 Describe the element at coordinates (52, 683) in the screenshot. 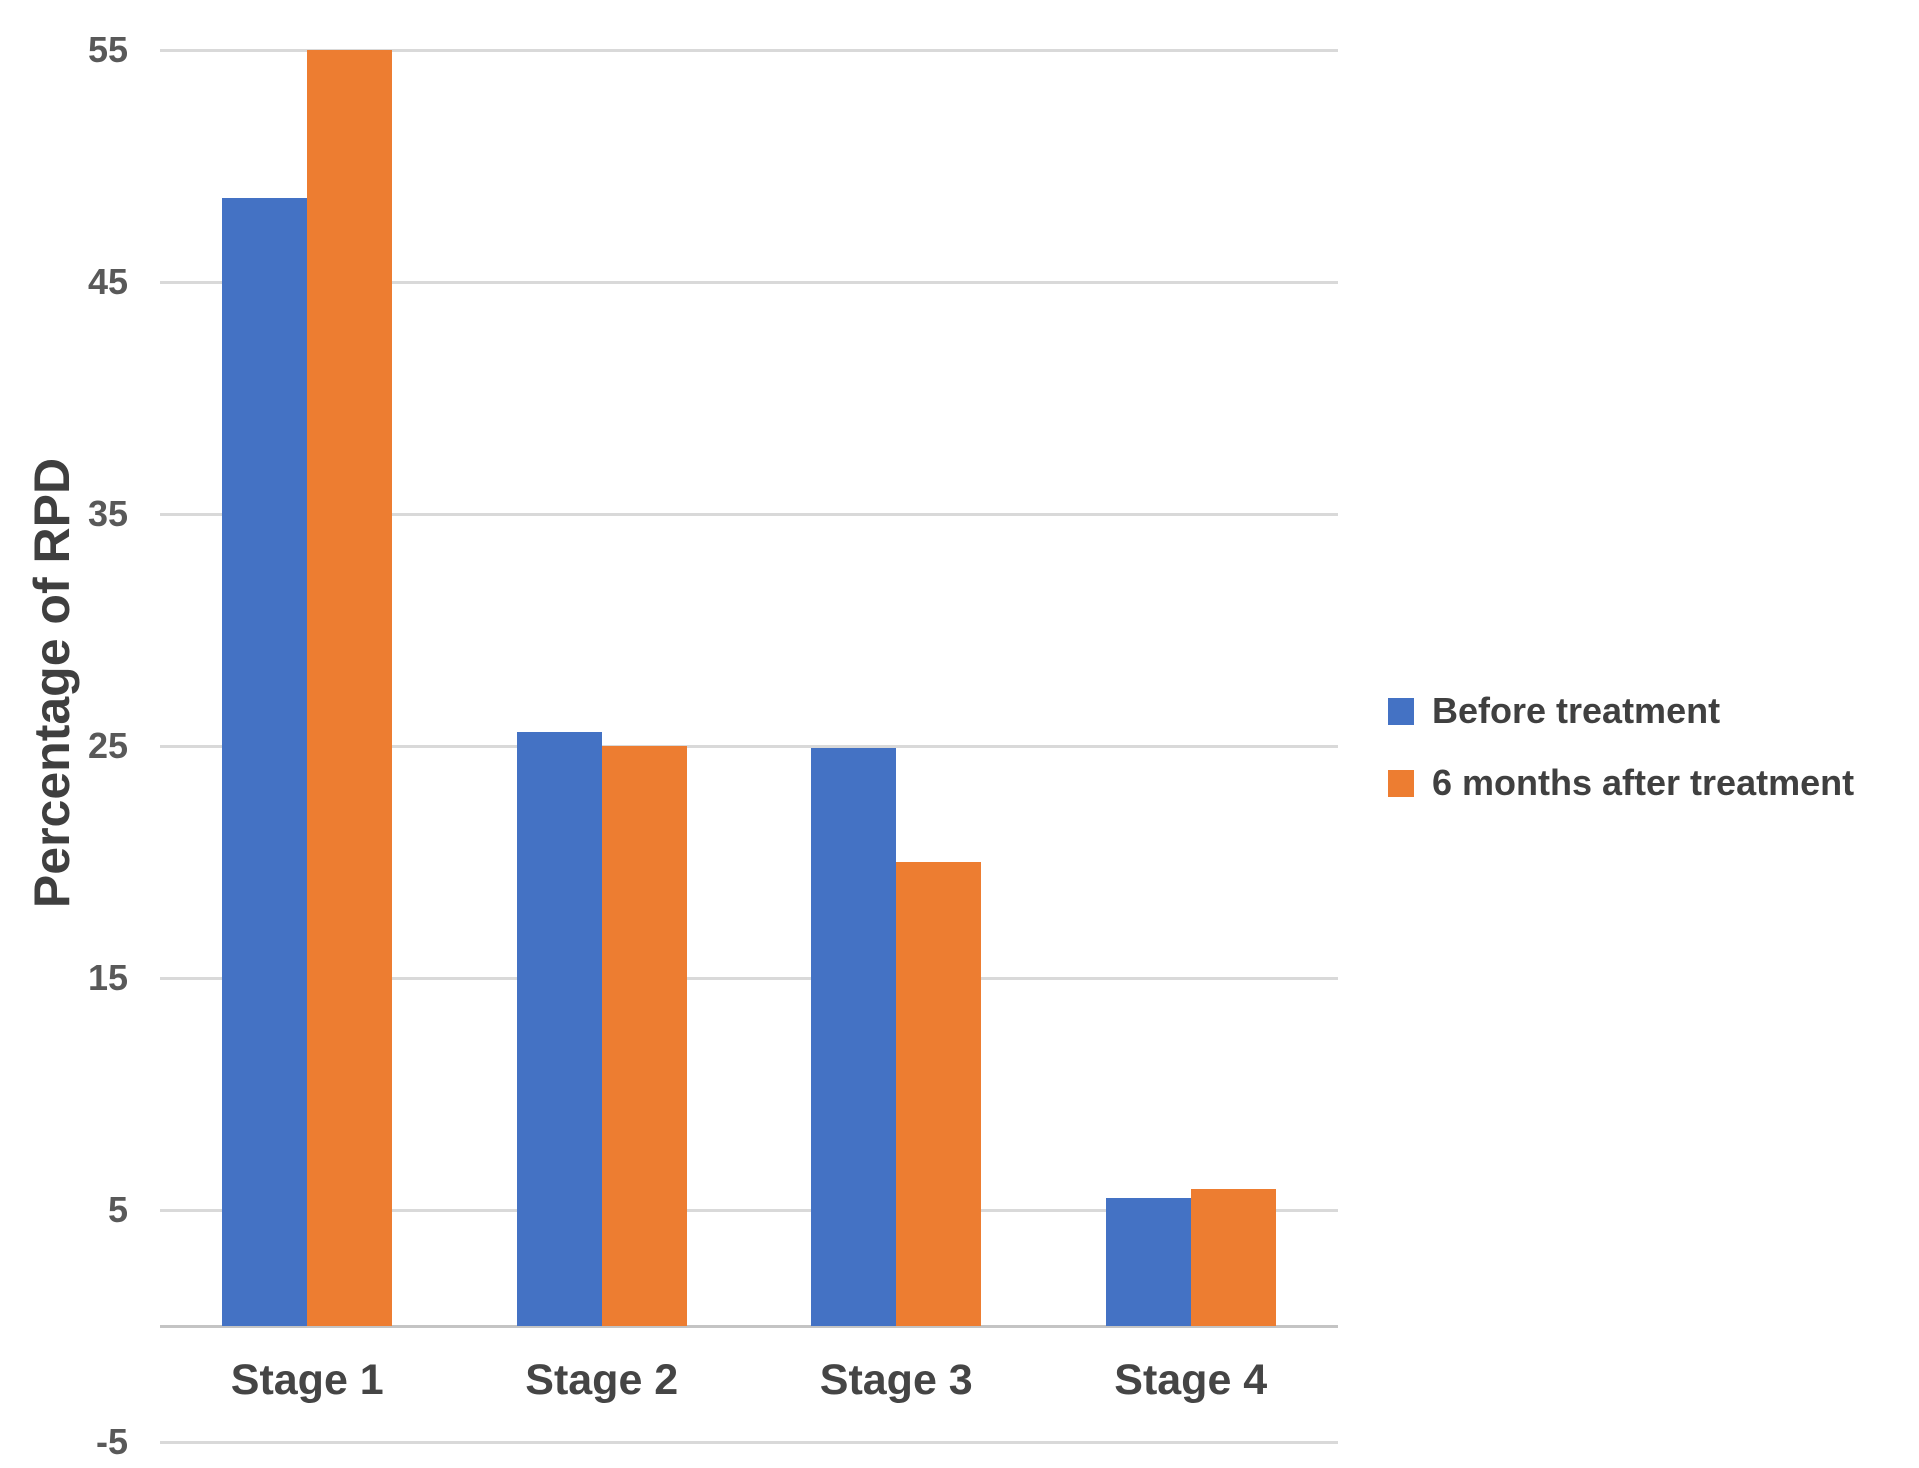

I see `y-axis-title: Percentage of RPD` at that location.